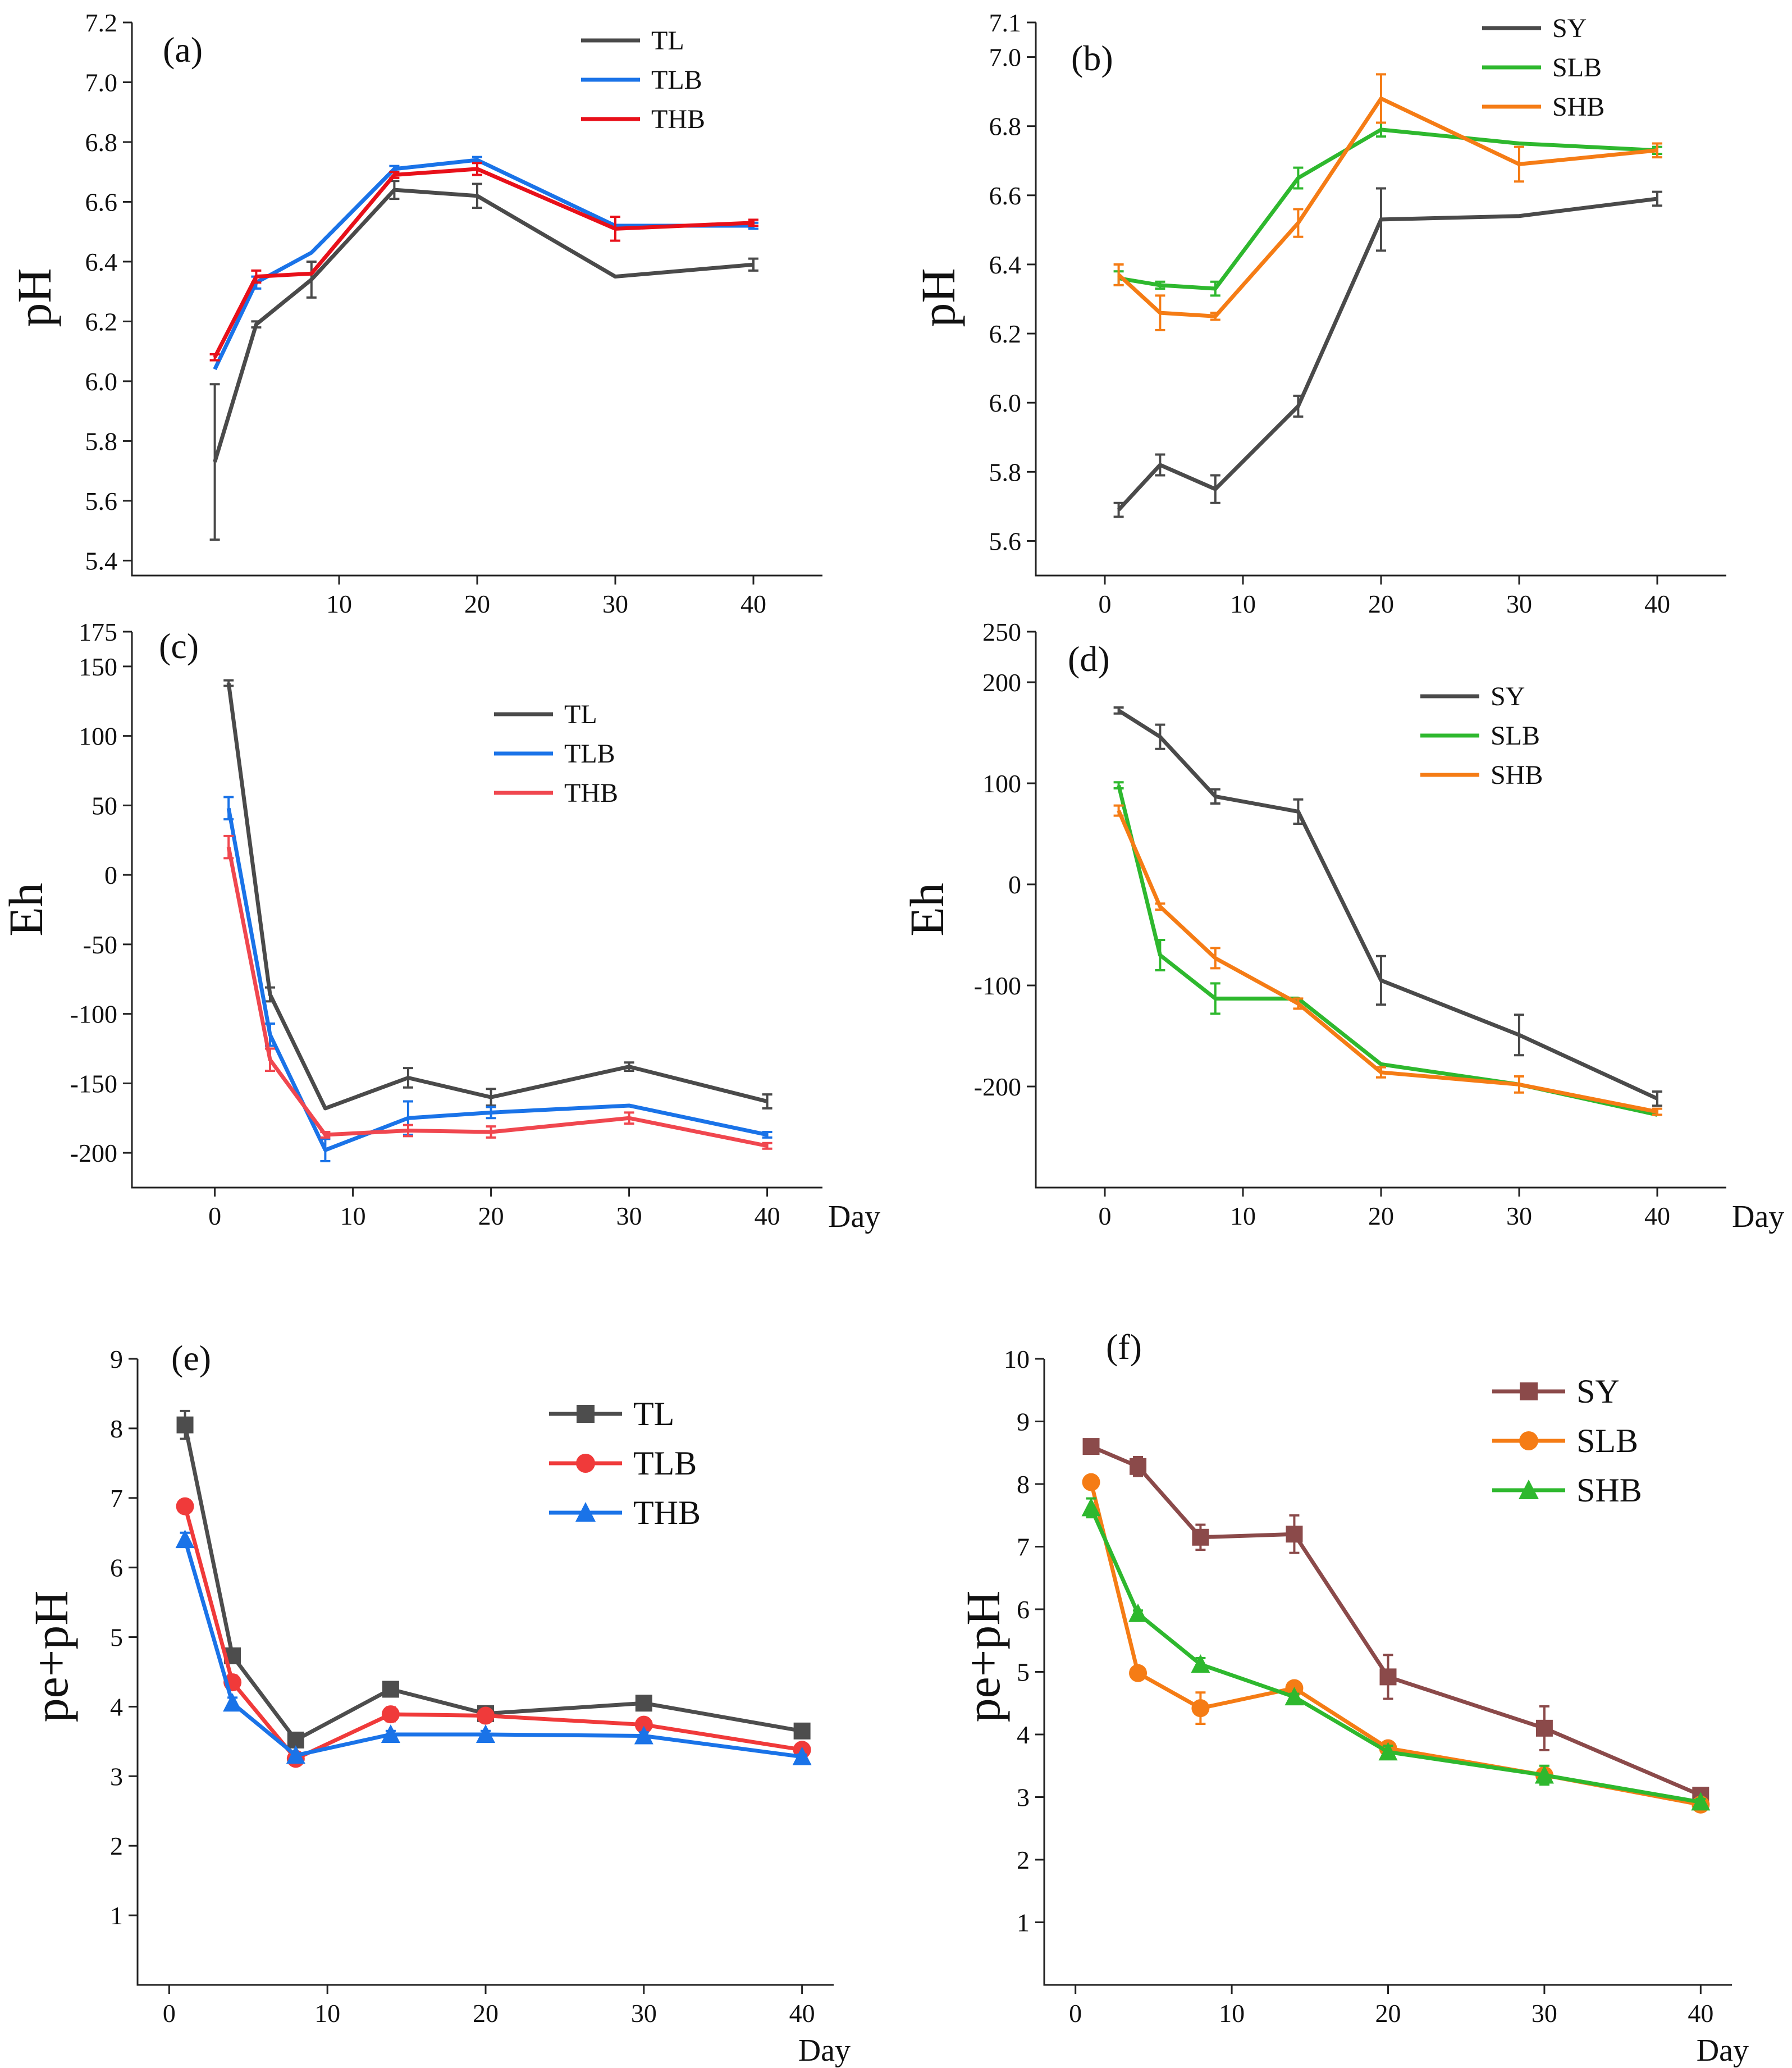 This screenshot has height=2068, width=1792. What do you see at coordinates (1396, 1654) in the screenshot?
I see `series-SHB` at bounding box center [1396, 1654].